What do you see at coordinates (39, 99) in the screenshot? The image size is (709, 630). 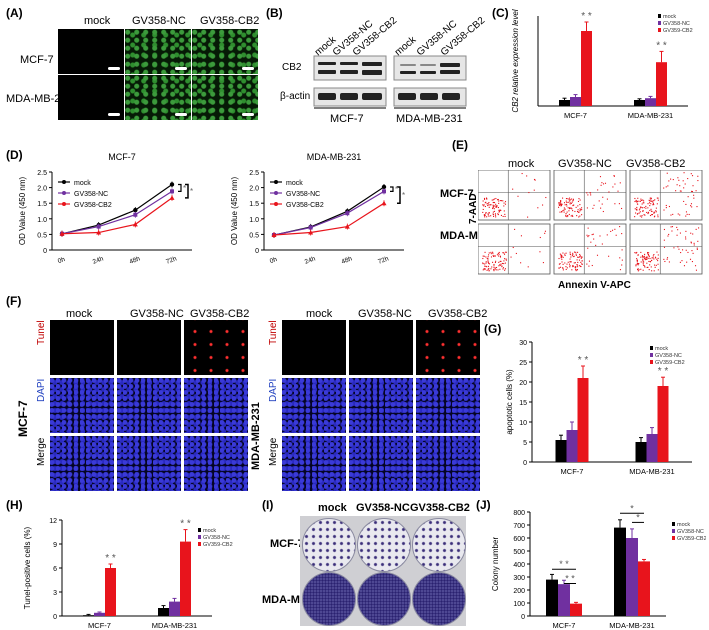 I see `a-row-mda: MDA-MB-231` at bounding box center [39, 99].